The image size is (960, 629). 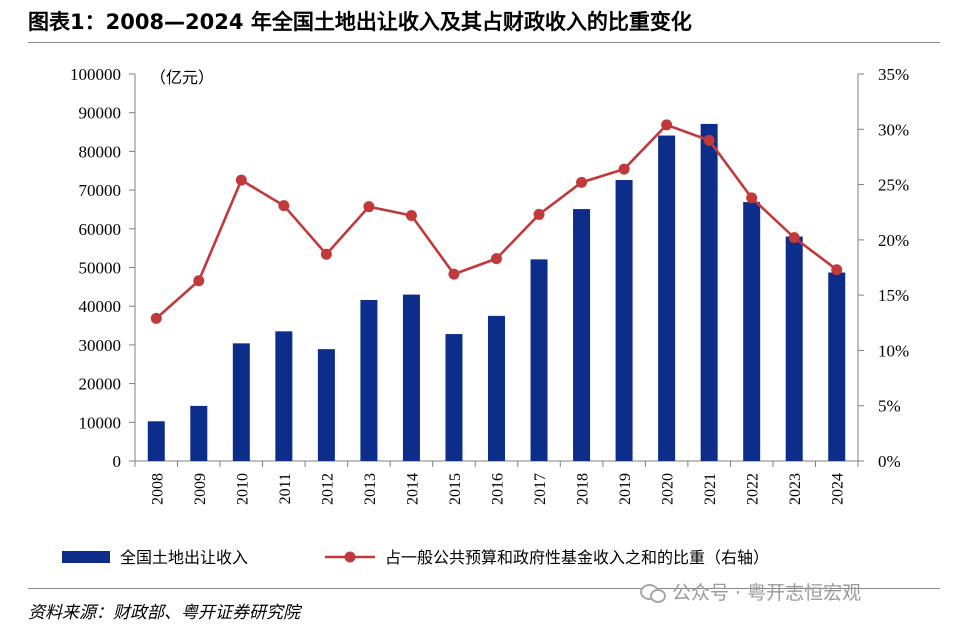 I want to click on left-tick-label: 60000, so click(x=100, y=229).